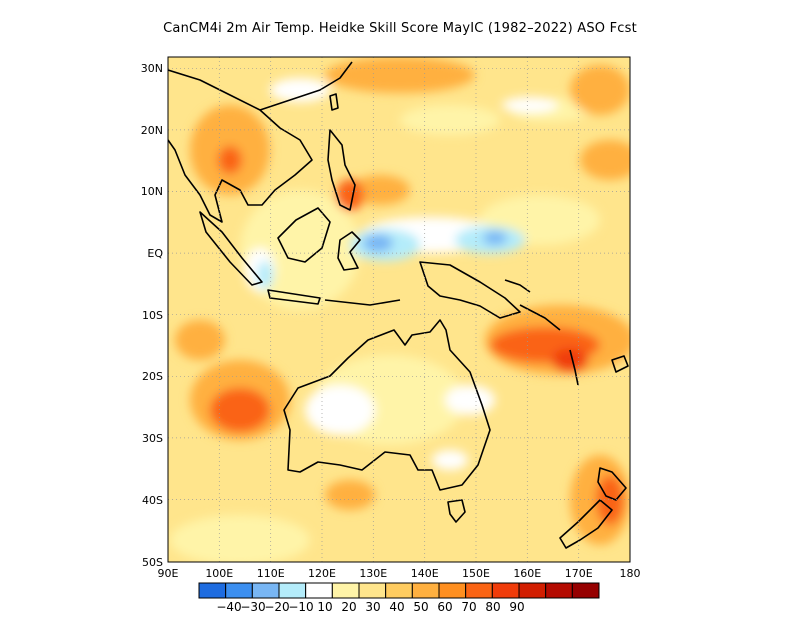  What do you see at coordinates (152, 500) in the screenshot?
I see `y-tick-label: 40S` at bounding box center [152, 500].